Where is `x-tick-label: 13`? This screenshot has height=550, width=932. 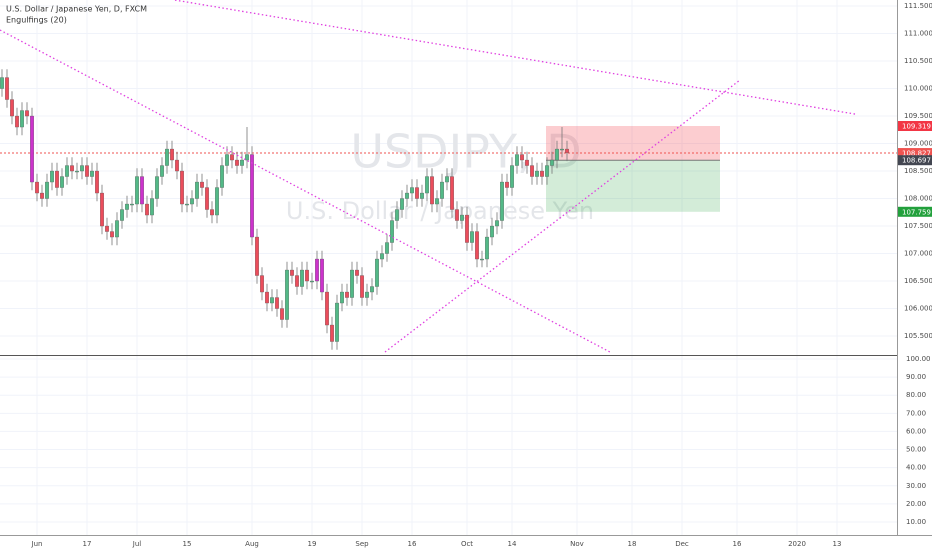
x-tick-label: 13 is located at coordinates (837, 544).